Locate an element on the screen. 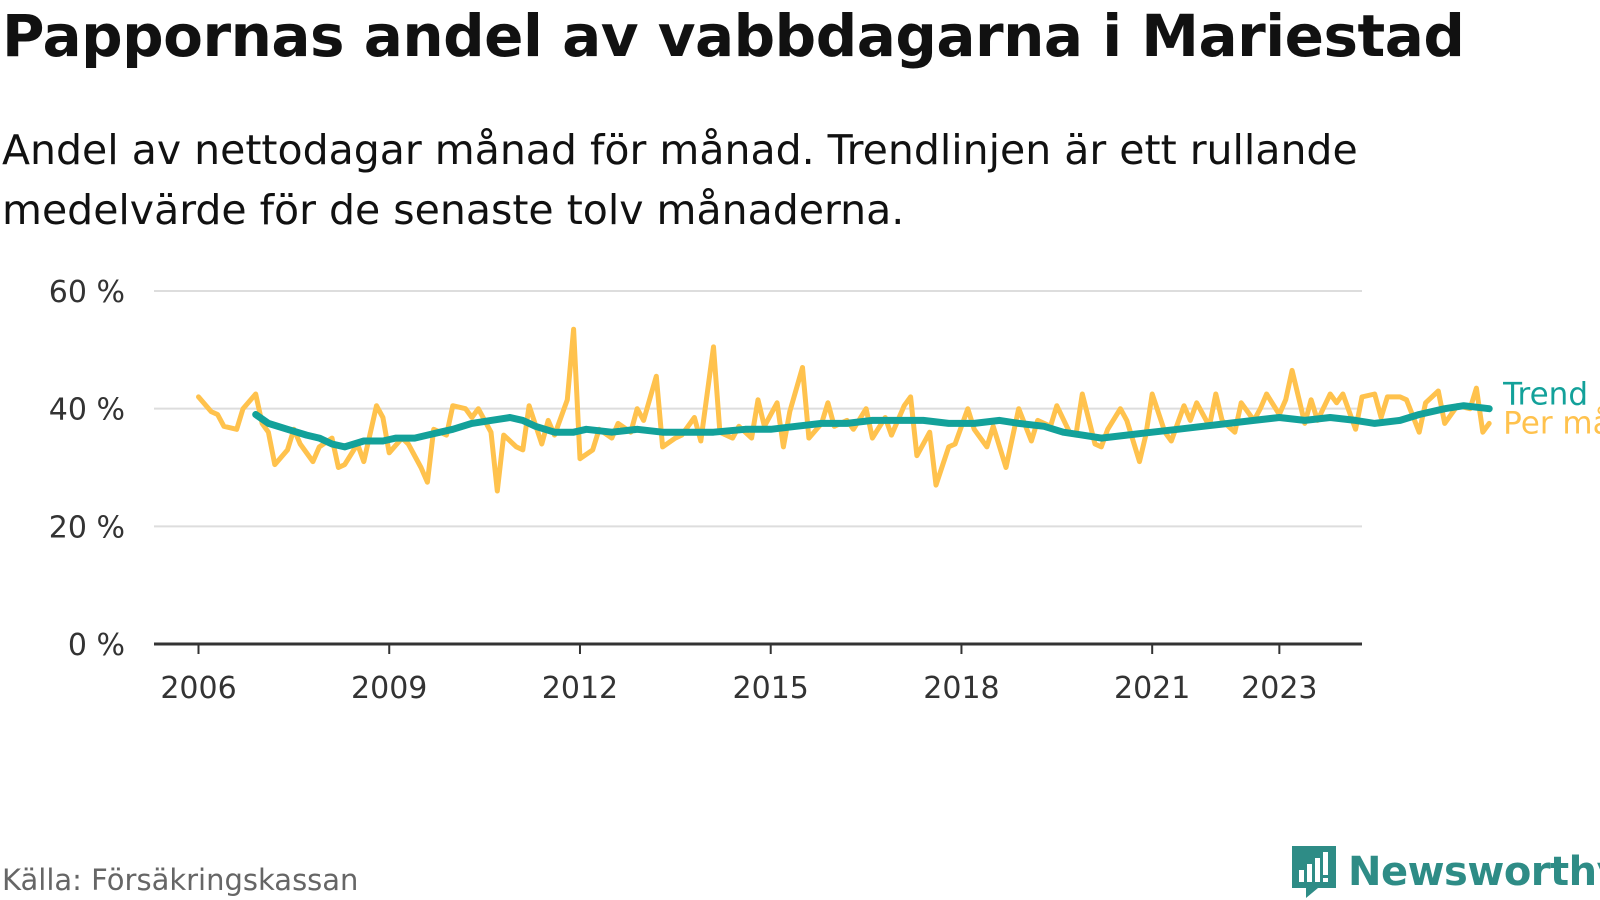 This screenshot has height=900, width=1600. y-tick-label: 0 % is located at coordinates (96, 645).